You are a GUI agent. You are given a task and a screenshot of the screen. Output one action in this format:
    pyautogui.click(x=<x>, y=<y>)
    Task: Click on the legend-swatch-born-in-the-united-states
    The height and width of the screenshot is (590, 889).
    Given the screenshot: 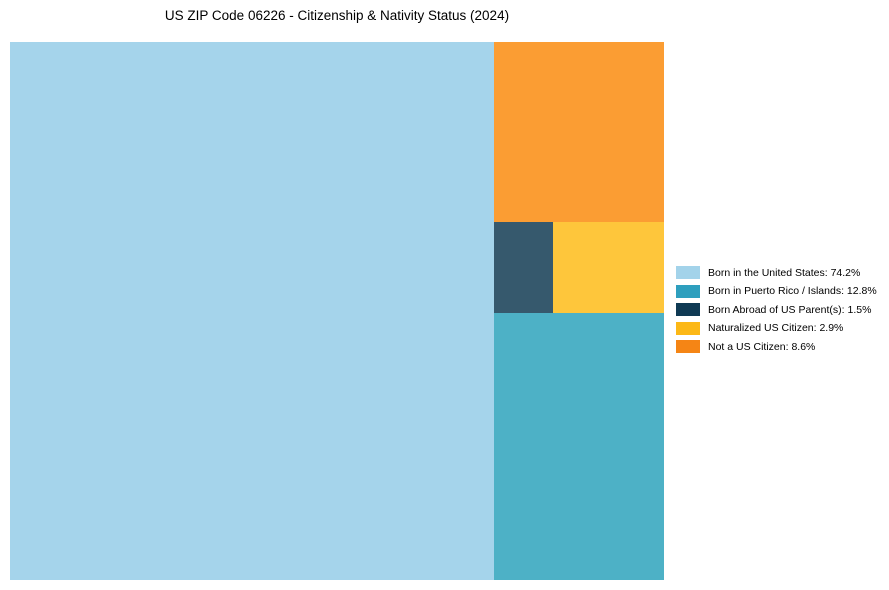 What is the action you would take?
    pyautogui.click(x=688, y=272)
    